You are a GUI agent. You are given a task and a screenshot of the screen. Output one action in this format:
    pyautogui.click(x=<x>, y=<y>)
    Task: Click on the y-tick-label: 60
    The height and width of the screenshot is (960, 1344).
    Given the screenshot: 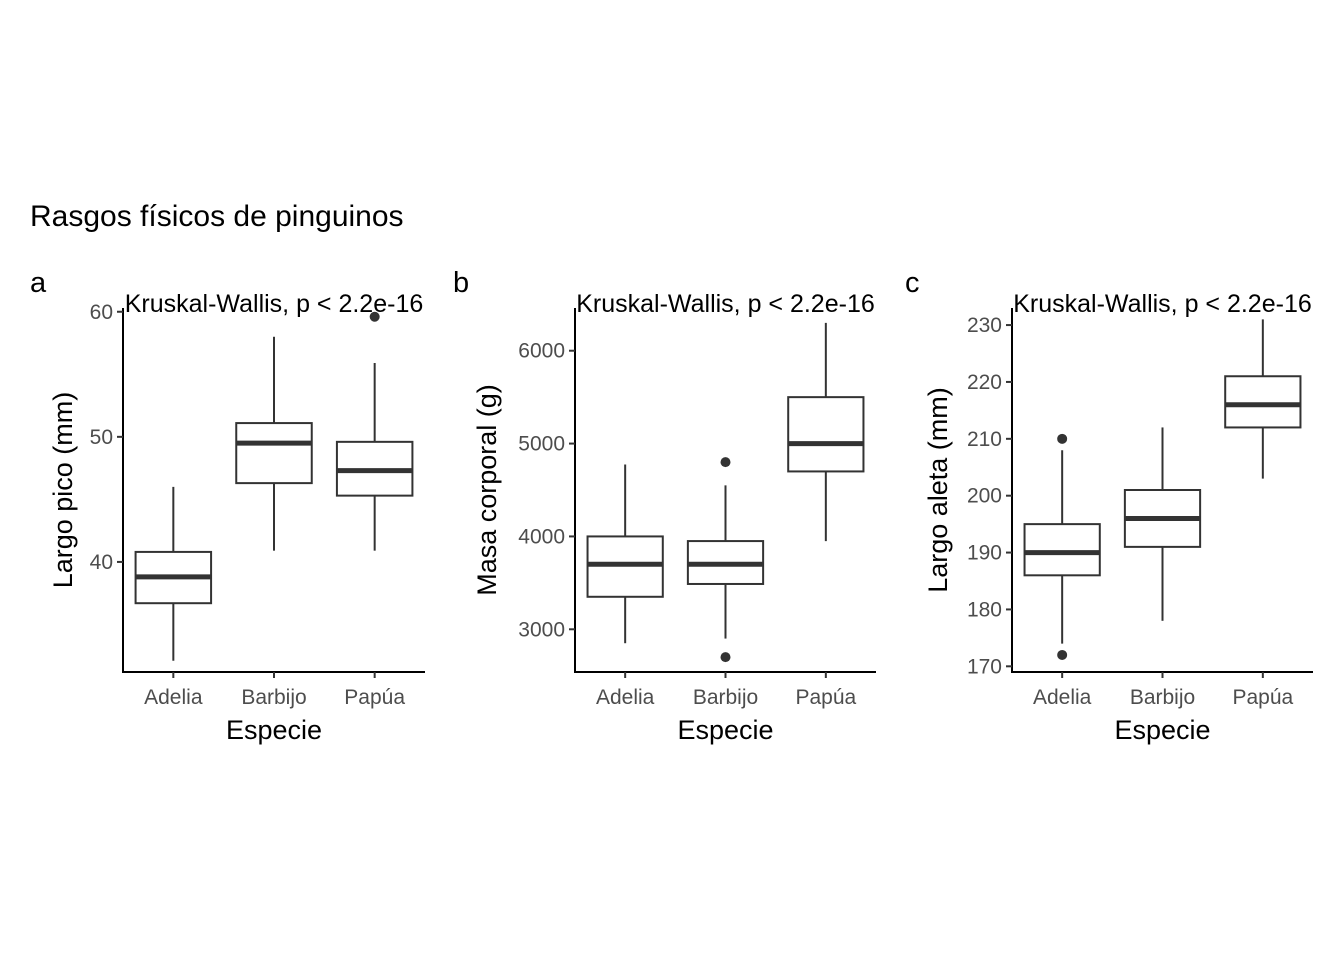 What is the action you would take?
    pyautogui.click(x=101, y=312)
    